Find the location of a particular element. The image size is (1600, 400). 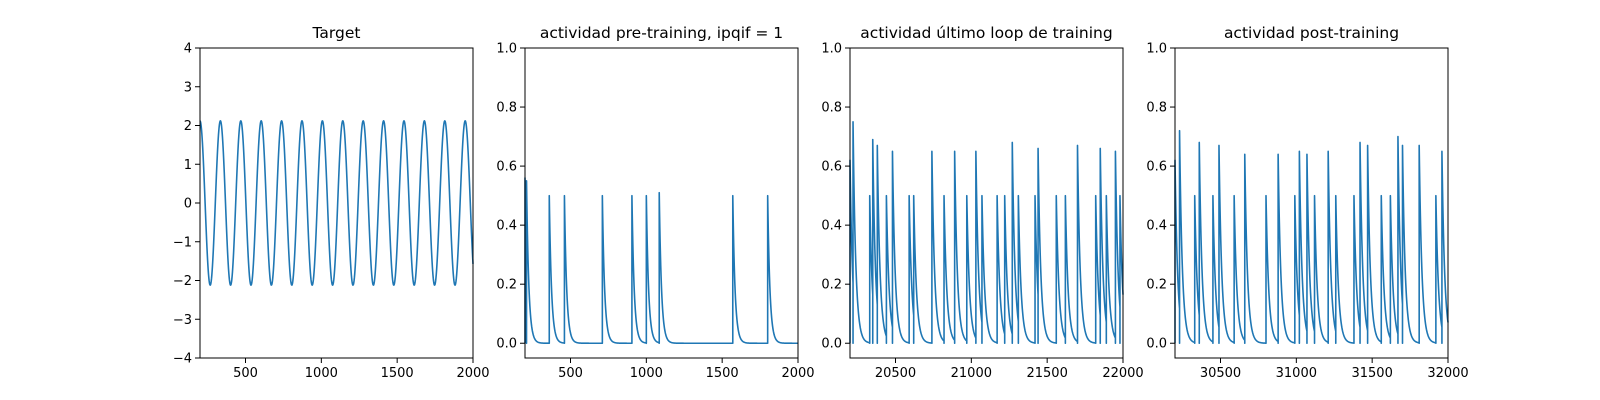

x-tick-label: 32000 is located at coordinates (1447, 373).